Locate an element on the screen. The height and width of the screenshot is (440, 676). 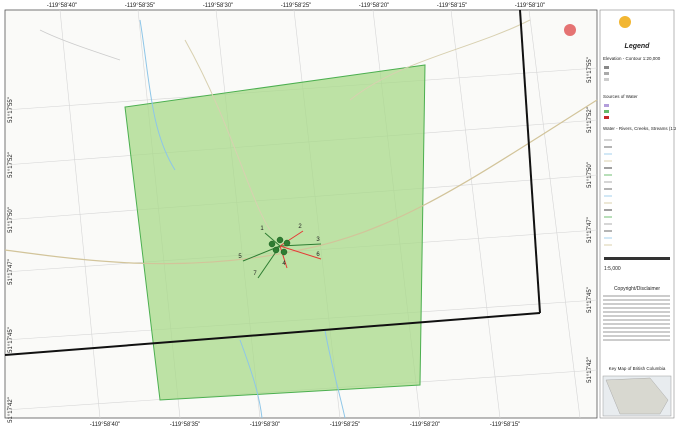
bottom-coordinate: -119°58'15" is located at coordinates (505, 425).